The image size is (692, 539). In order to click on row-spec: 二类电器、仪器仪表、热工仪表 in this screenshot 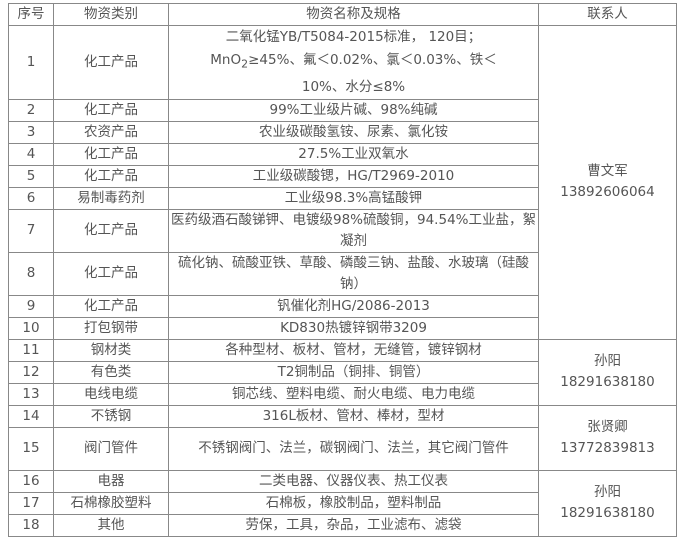, I will do `click(353, 481)`.